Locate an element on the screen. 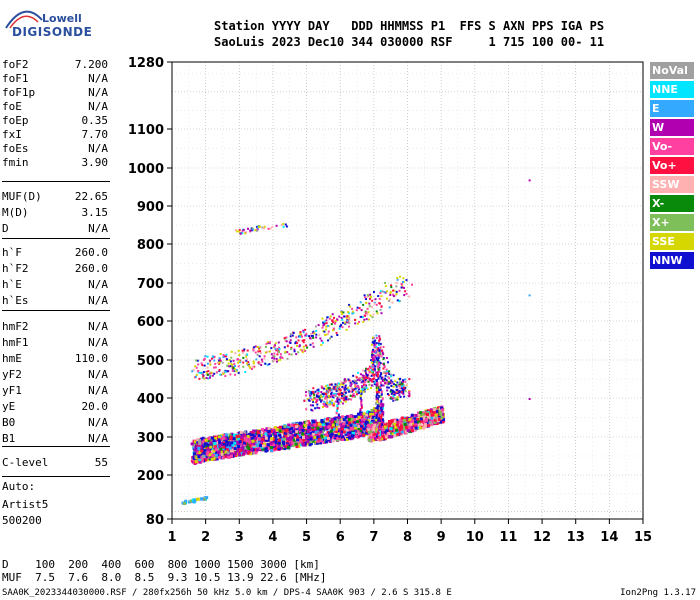 Image resolution: width=700 pixels, height=600 pixels. param-row-hf: h`F 260.0 is located at coordinates (56, 253).